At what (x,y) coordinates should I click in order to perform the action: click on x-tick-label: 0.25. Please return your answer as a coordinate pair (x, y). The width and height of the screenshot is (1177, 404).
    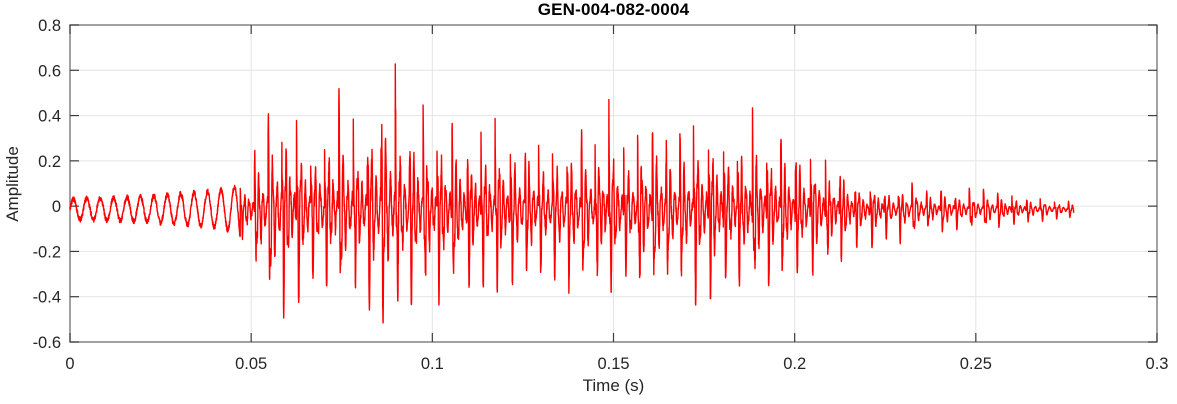
    Looking at the image, I should click on (976, 364).